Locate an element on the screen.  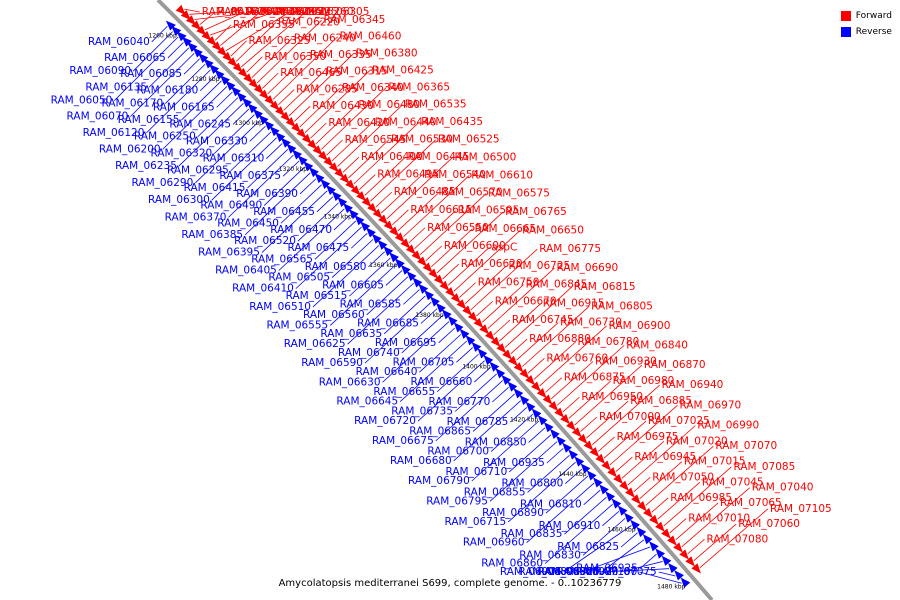
forward-gene-label: RAM_06665 is located at coordinates (505, 229).